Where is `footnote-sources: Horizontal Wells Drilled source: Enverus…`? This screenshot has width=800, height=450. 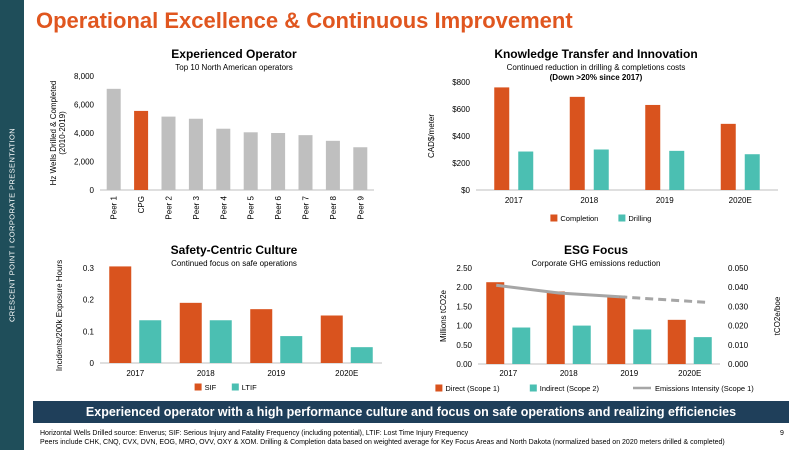 footnote-sources: Horizontal Wells Drilled source: Enverus… is located at coordinates (254, 433).